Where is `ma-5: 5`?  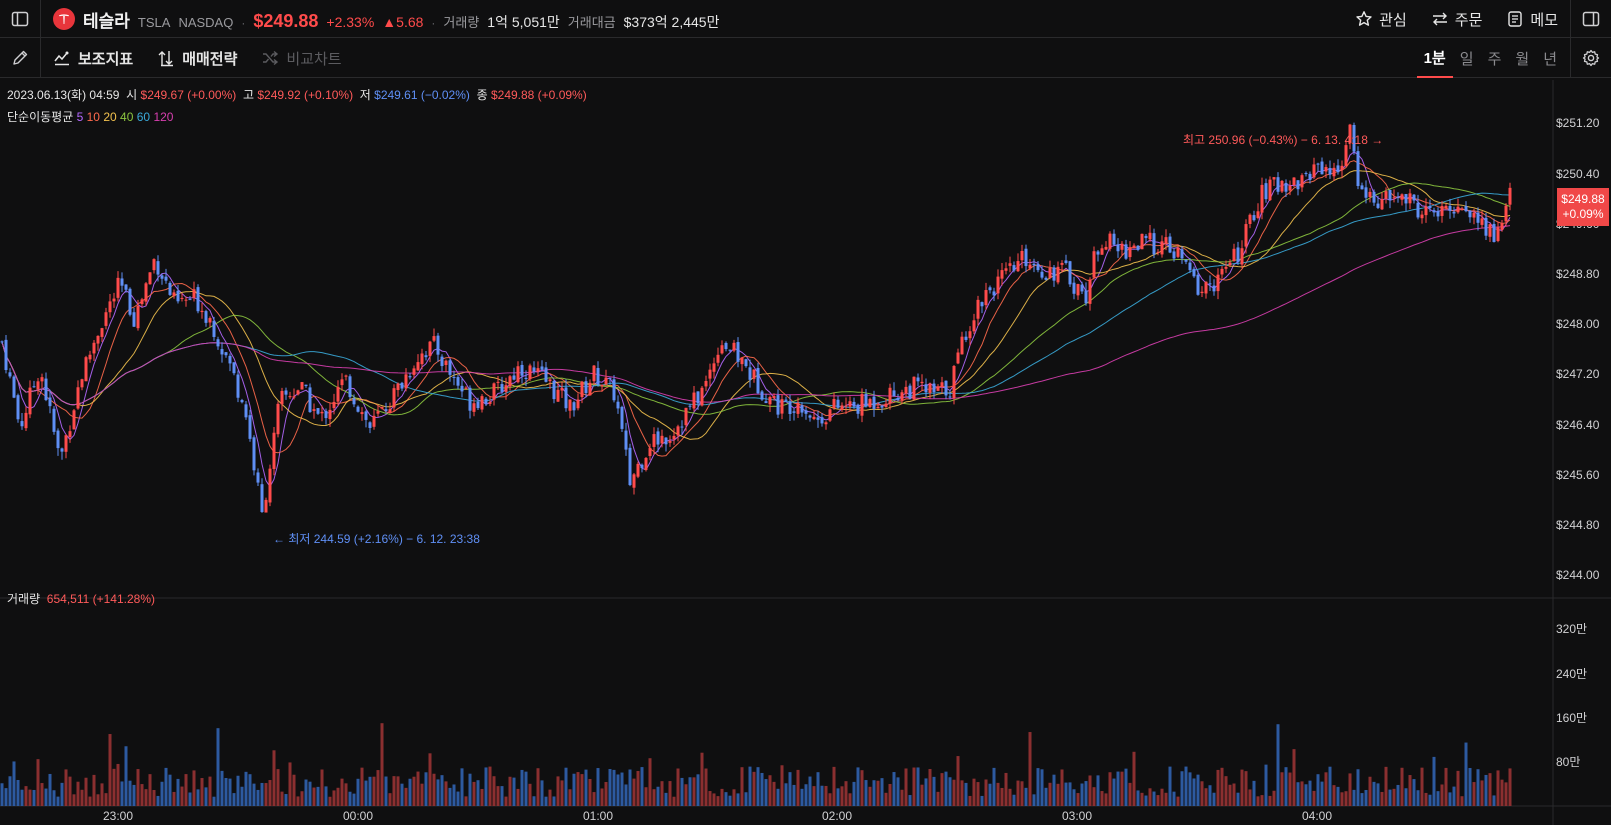
ma-5: 5 is located at coordinates (80, 117).